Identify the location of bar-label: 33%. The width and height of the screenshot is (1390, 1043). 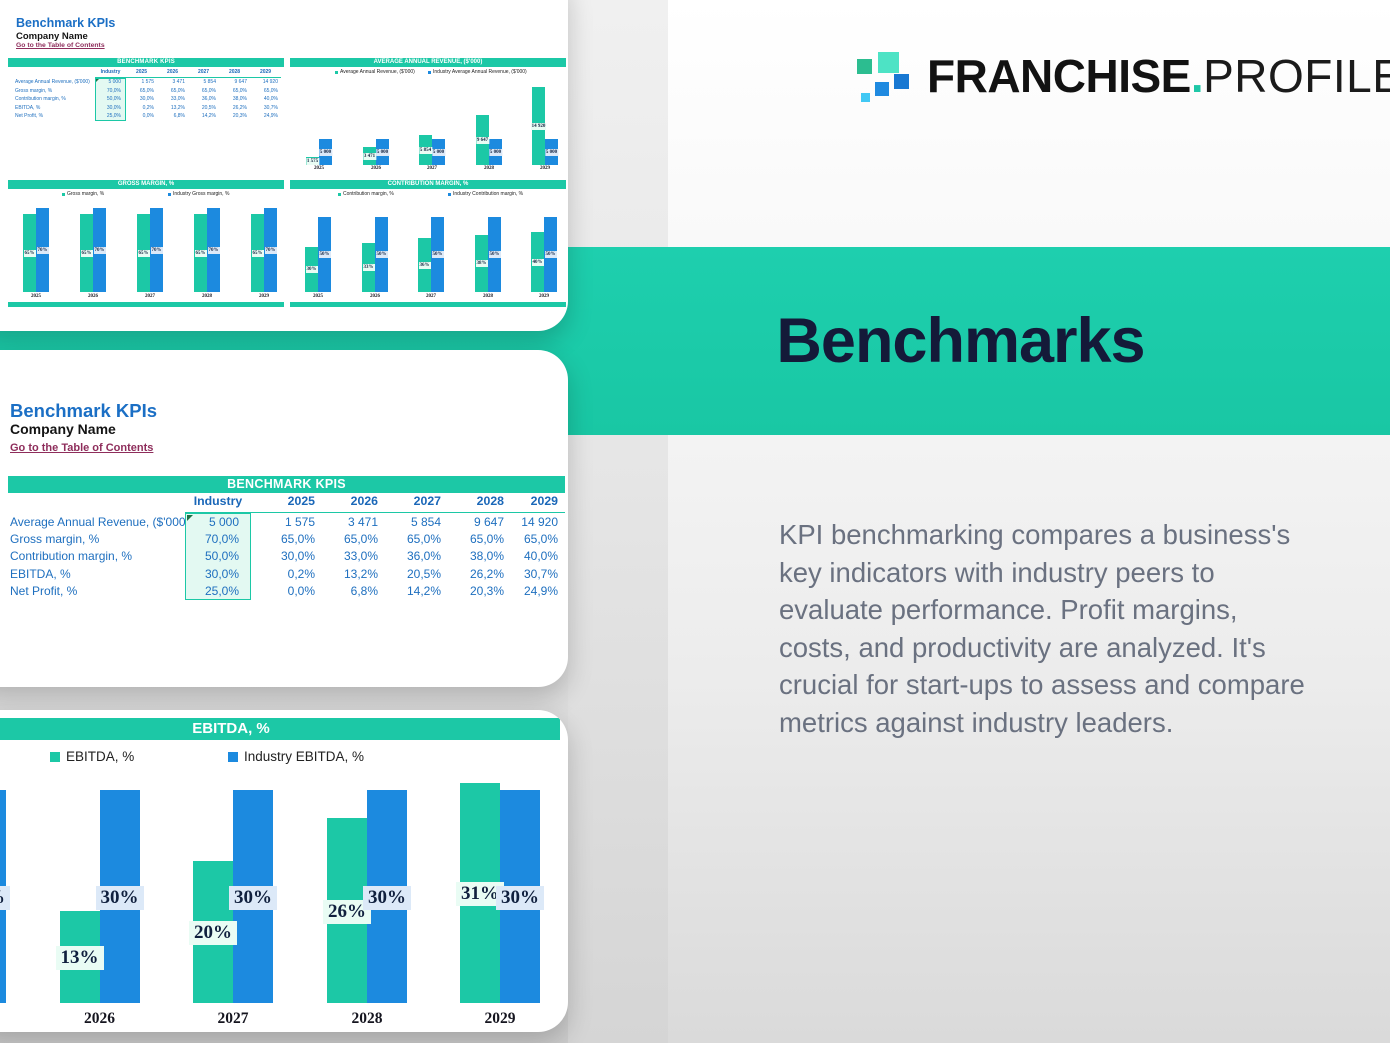
(368, 267).